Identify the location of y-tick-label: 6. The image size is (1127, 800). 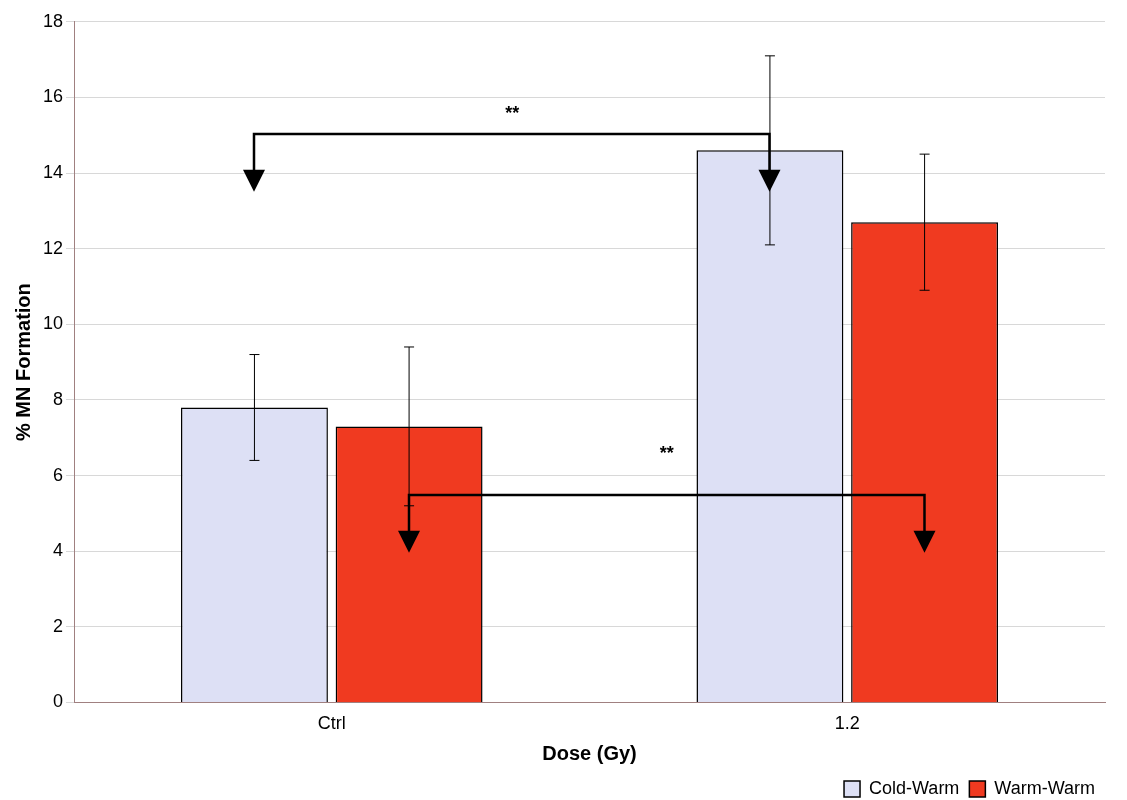
(58, 474).